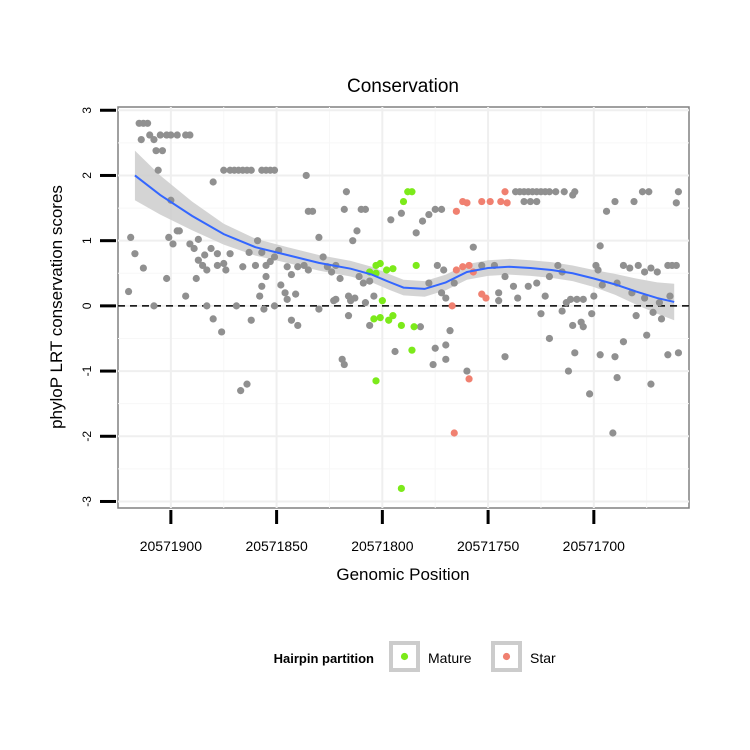  What do you see at coordinates (404, 656) in the screenshot?
I see `legend-key-mature-dot` at bounding box center [404, 656].